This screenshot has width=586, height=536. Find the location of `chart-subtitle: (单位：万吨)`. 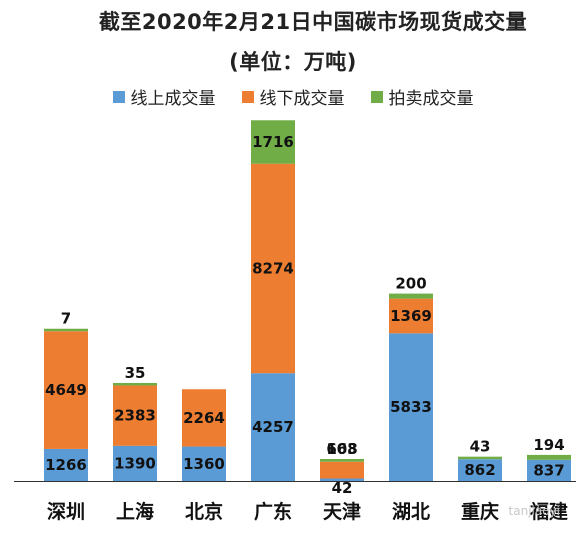

chart-subtitle: (单位：万吨) is located at coordinates (293, 62).